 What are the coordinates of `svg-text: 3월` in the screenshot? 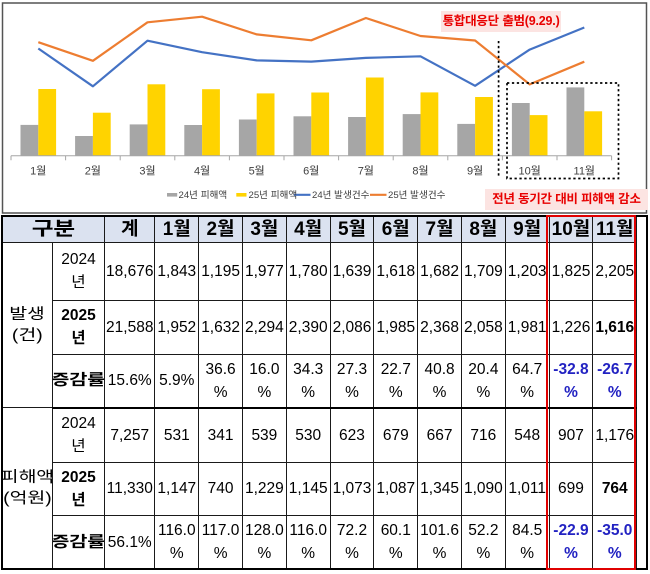 It's located at (147, 171).